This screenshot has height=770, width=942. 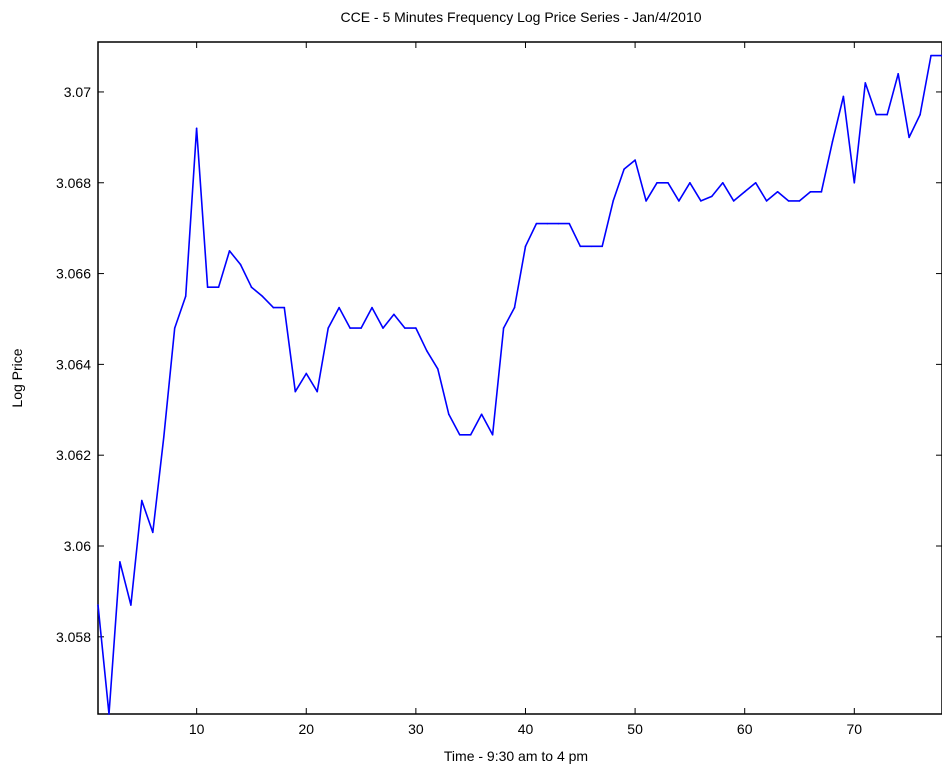 What do you see at coordinates (855, 729) in the screenshot?
I see `x-tick-label: 70` at bounding box center [855, 729].